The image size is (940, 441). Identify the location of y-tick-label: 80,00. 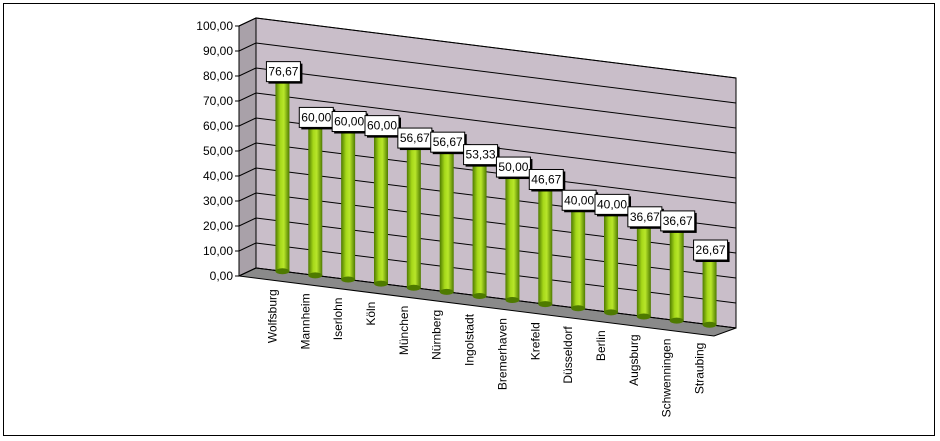
(218, 76).